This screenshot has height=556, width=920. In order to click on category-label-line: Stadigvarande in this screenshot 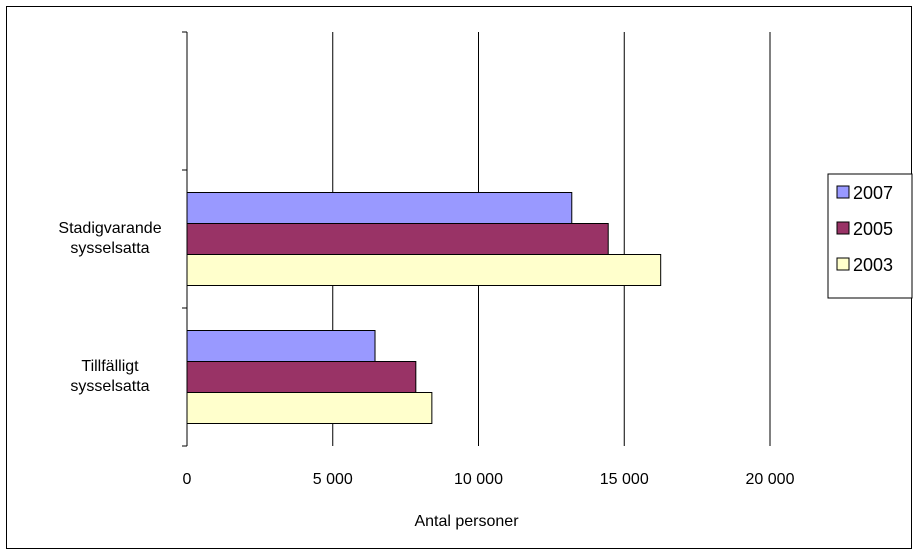, I will do `click(109, 228)`.